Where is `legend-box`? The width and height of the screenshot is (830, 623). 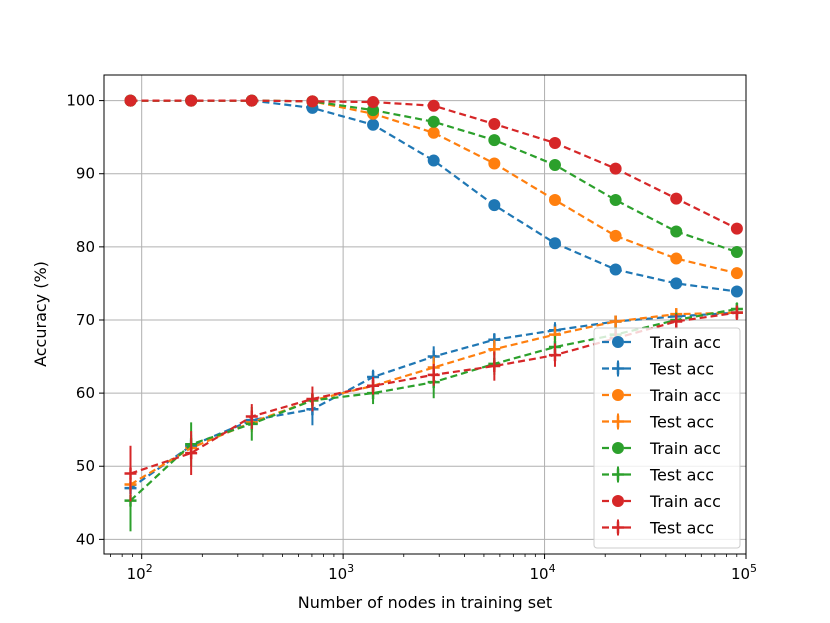 legend-box is located at coordinates (667, 438).